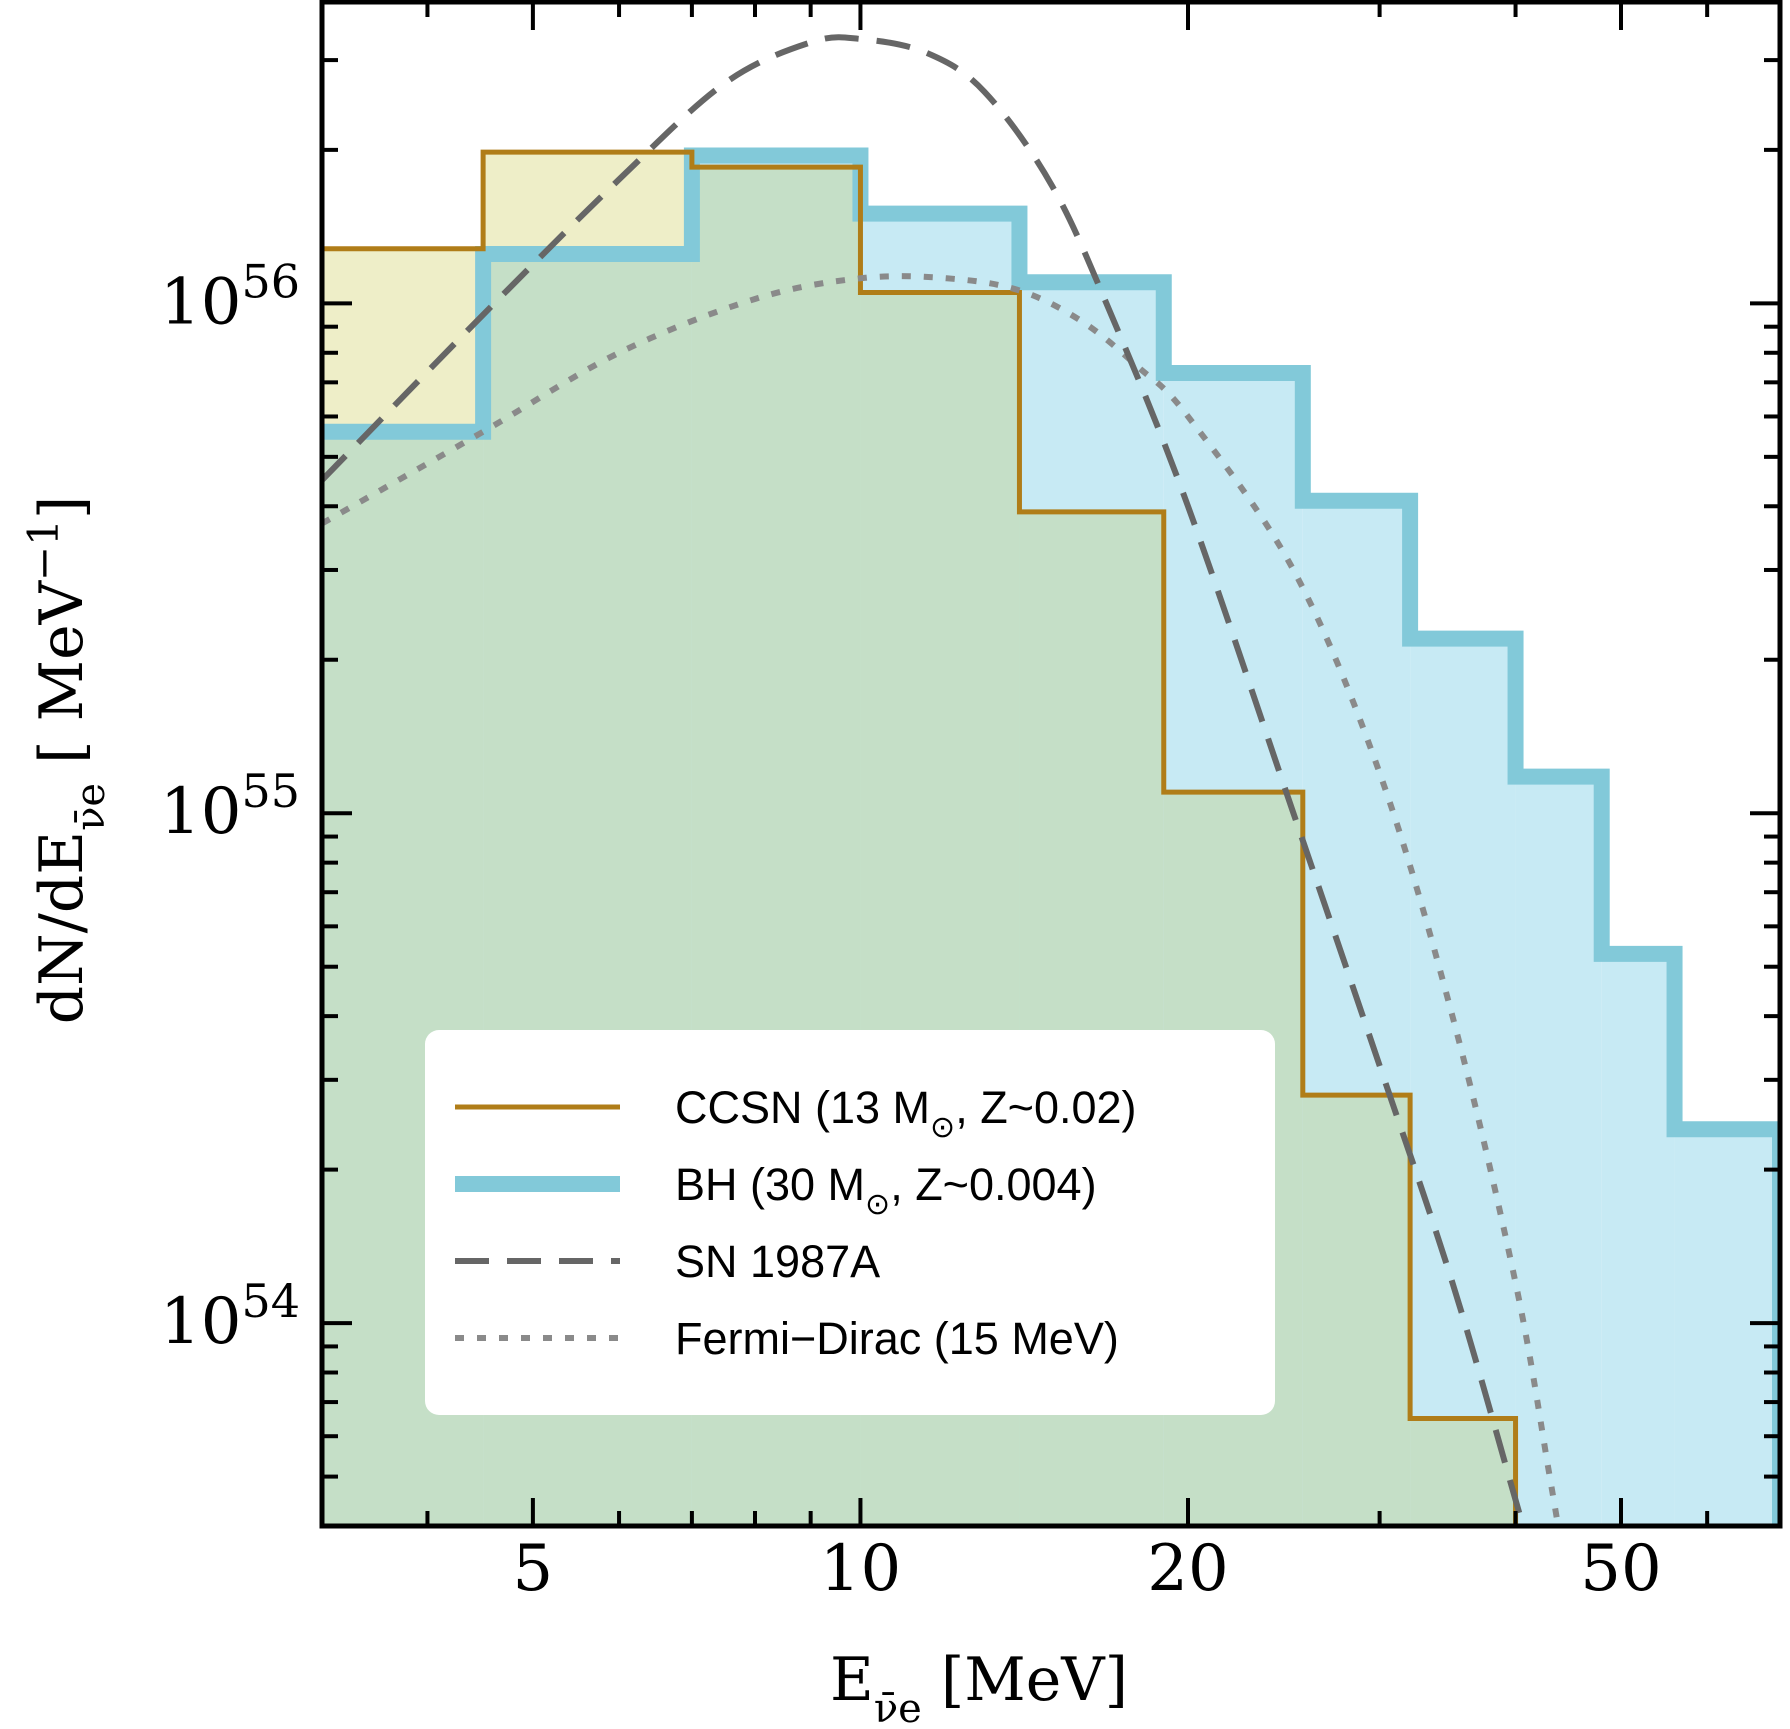 Image resolution: width=1790 pixels, height=1729 pixels. Describe the element at coordinates (1620, 1569) in the screenshot. I see `x-tick-label: 50` at that location.